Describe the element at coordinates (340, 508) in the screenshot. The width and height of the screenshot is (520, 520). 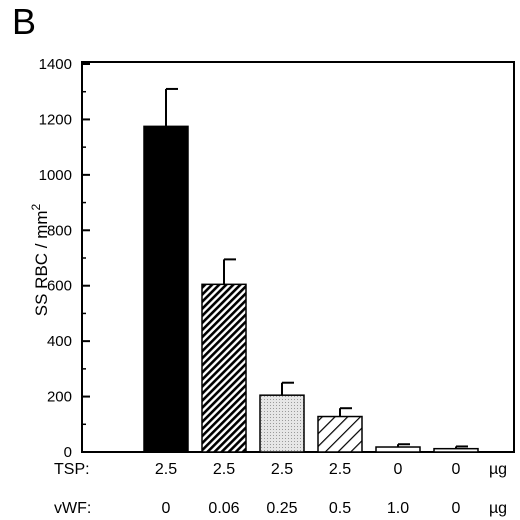
I see `row-value: 0.5` at that location.